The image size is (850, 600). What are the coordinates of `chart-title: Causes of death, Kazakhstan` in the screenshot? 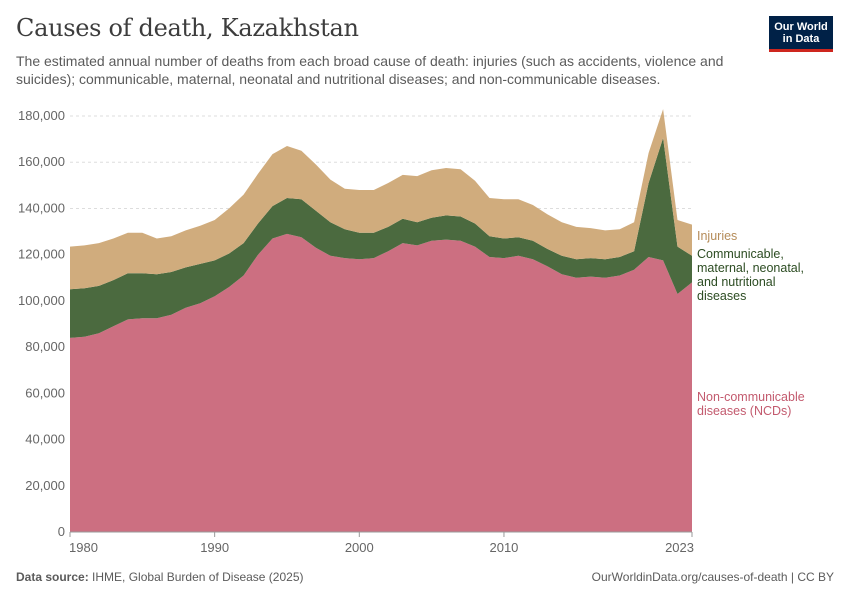 It's located at (187, 28).